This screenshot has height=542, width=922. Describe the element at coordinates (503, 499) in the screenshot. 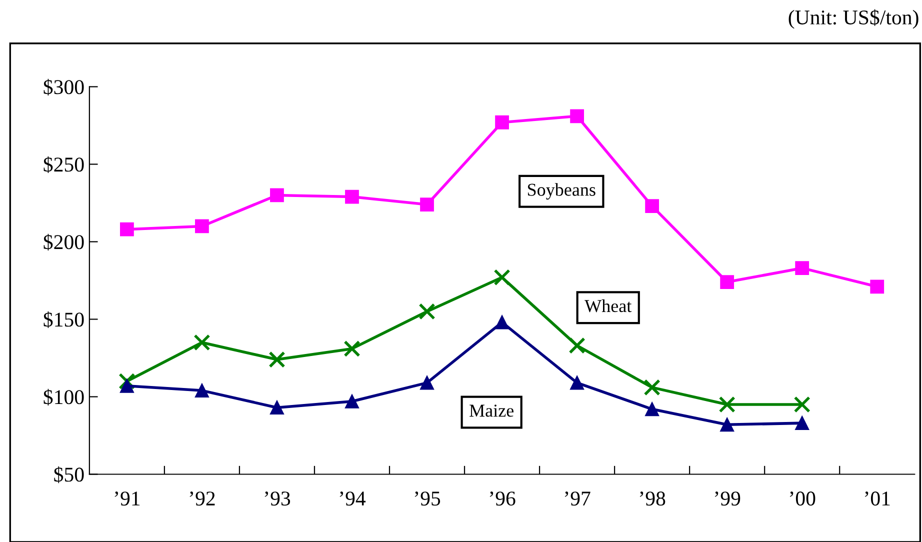

I see `x-tick-label: ’96` at that location.